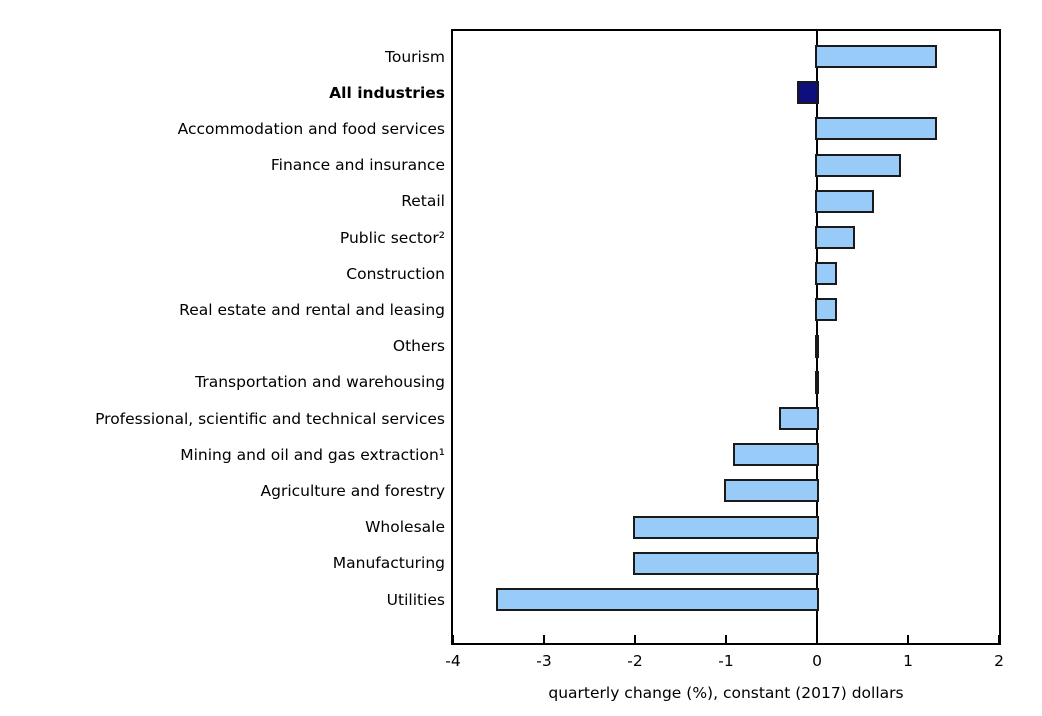 Image resolution: width=1042 pixels, height=716 pixels. I want to click on x-tick-label: -4, so click(453, 661).